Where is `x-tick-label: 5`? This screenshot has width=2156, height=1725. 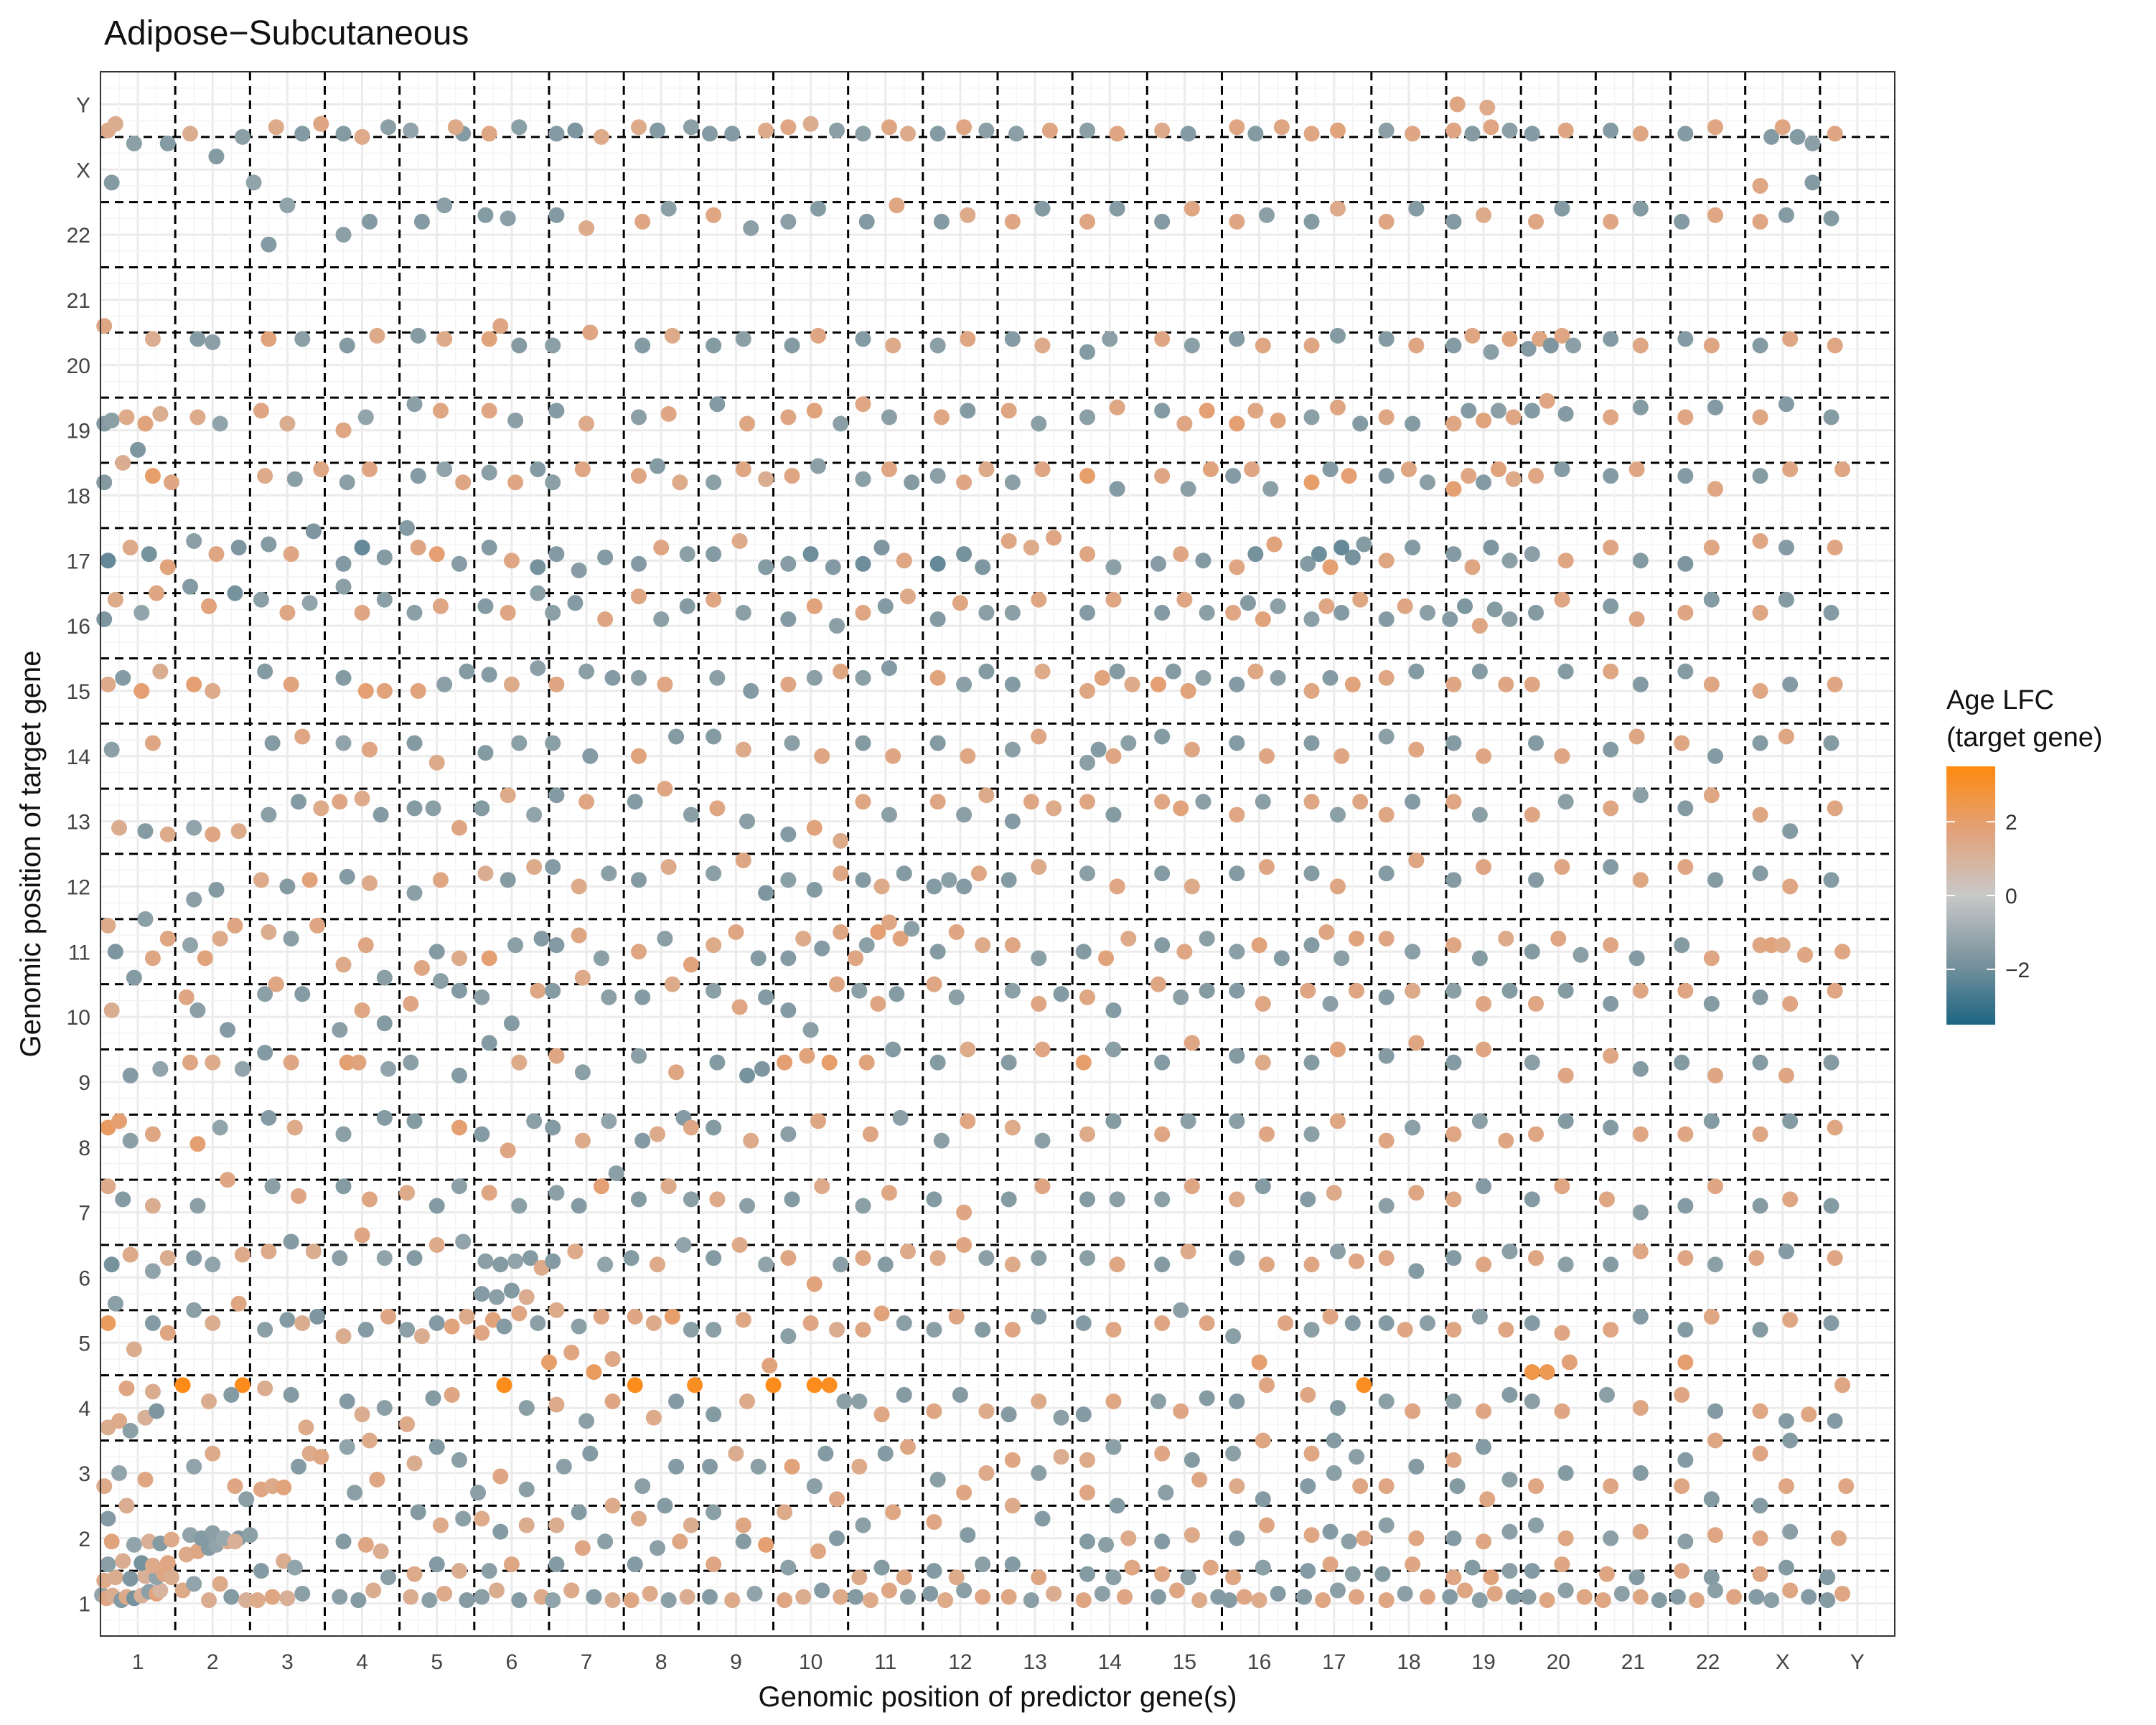 x-tick-label: 5 is located at coordinates (437, 1662).